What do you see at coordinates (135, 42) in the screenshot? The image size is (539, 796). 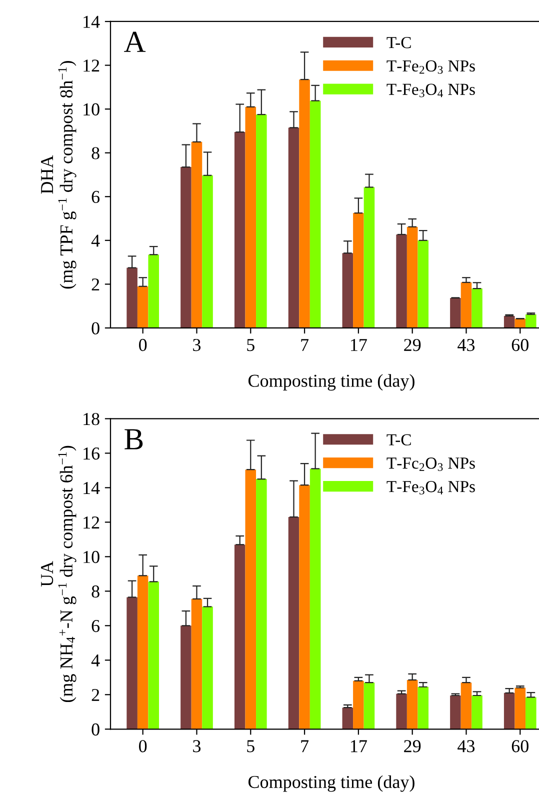 I see `annotation: A` at bounding box center [135, 42].